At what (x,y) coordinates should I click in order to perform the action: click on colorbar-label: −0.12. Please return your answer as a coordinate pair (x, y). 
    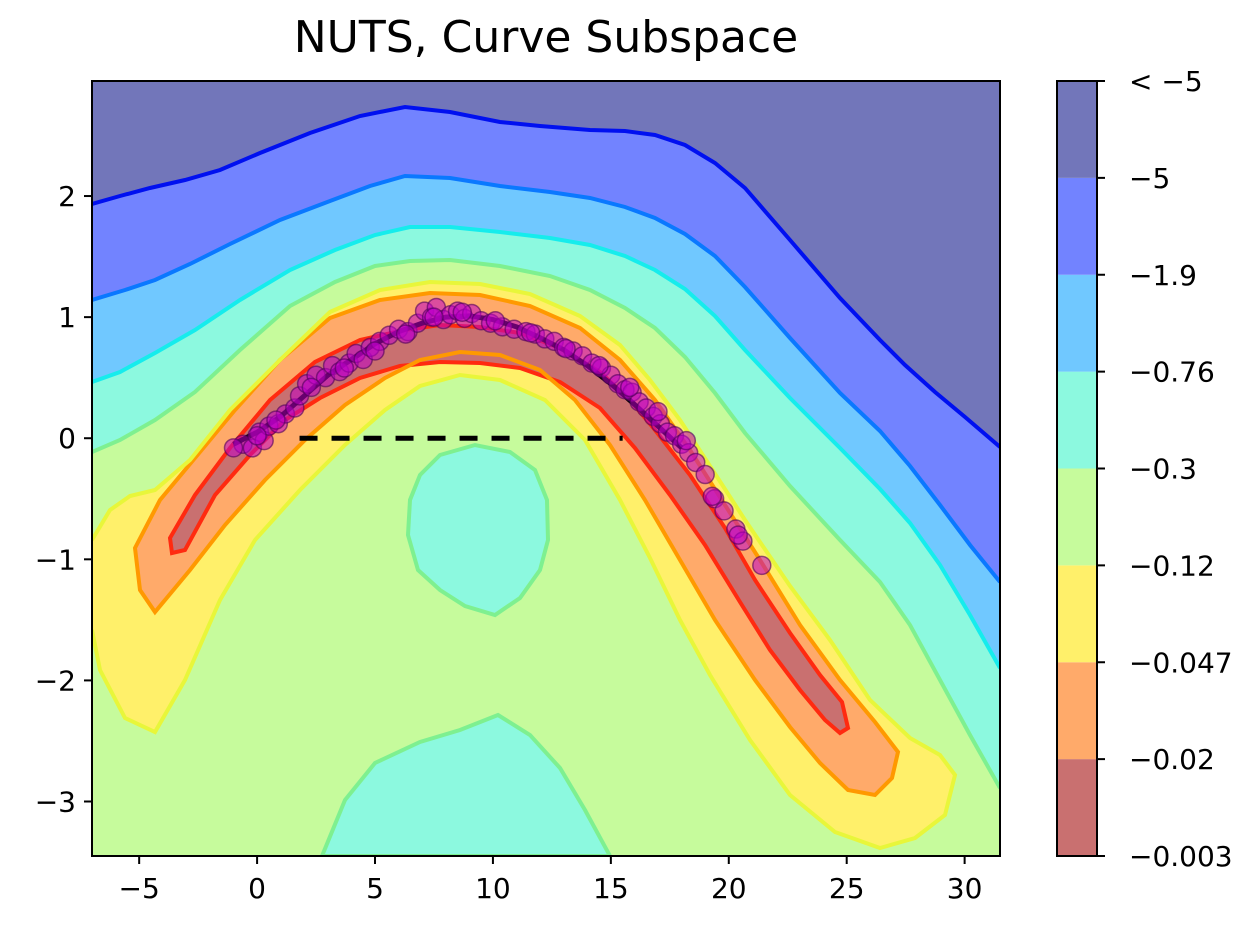
    Looking at the image, I should click on (1172, 565).